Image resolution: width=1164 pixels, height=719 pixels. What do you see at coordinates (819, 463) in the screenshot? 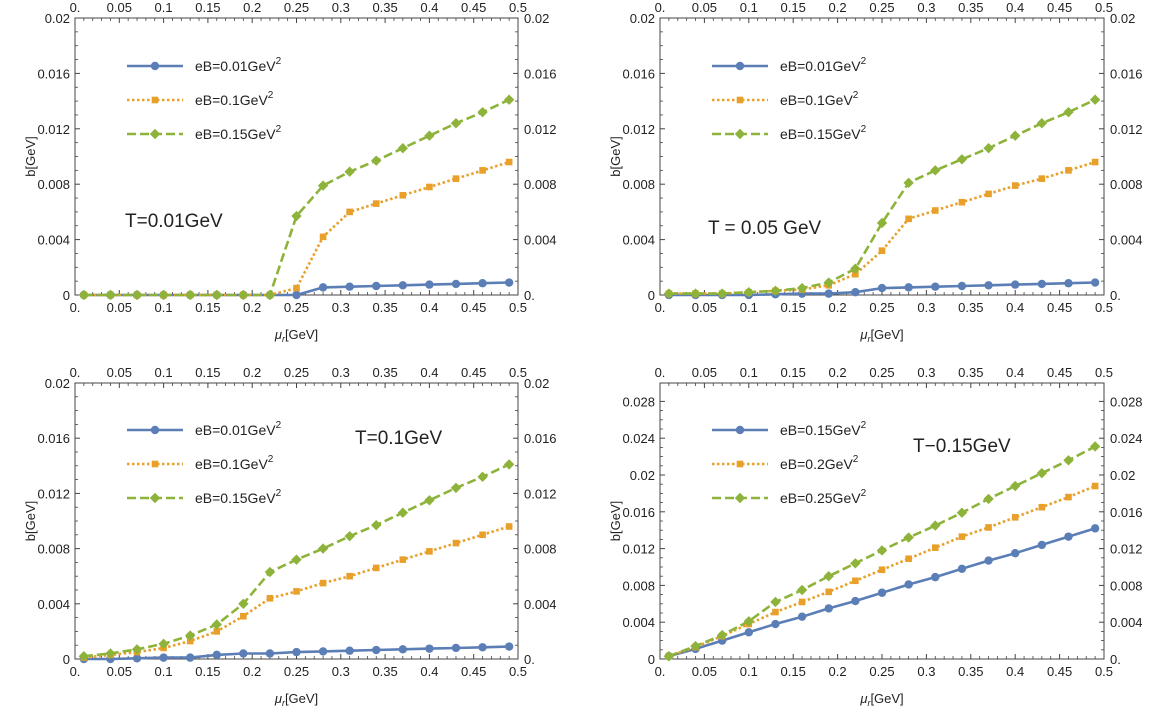
I see `legend-label: eB=0.2GeV2` at bounding box center [819, 463].